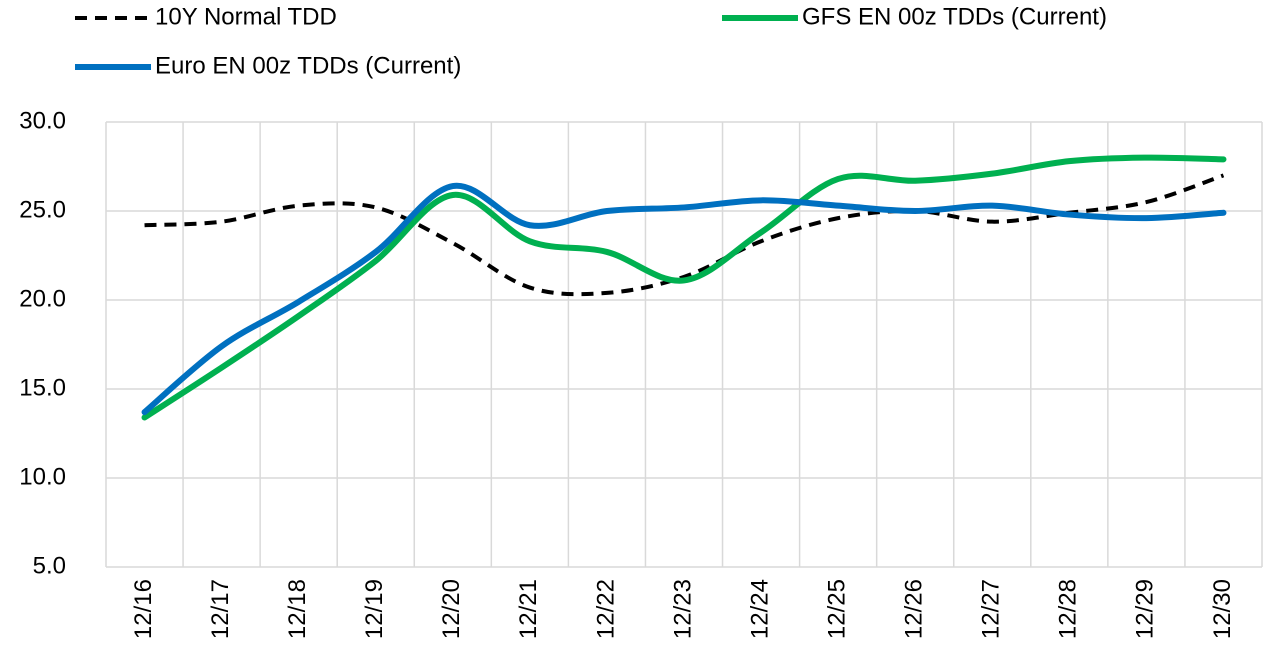  Describe the element at coordinates (374, 609) in the screenshot. I see `x-tick-label: 12/19` at that location.